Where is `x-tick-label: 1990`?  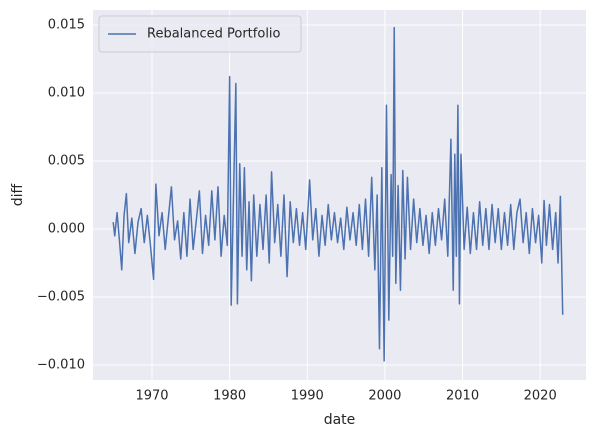 x-tick-label: 1990 is located at coordinates (307, 396).